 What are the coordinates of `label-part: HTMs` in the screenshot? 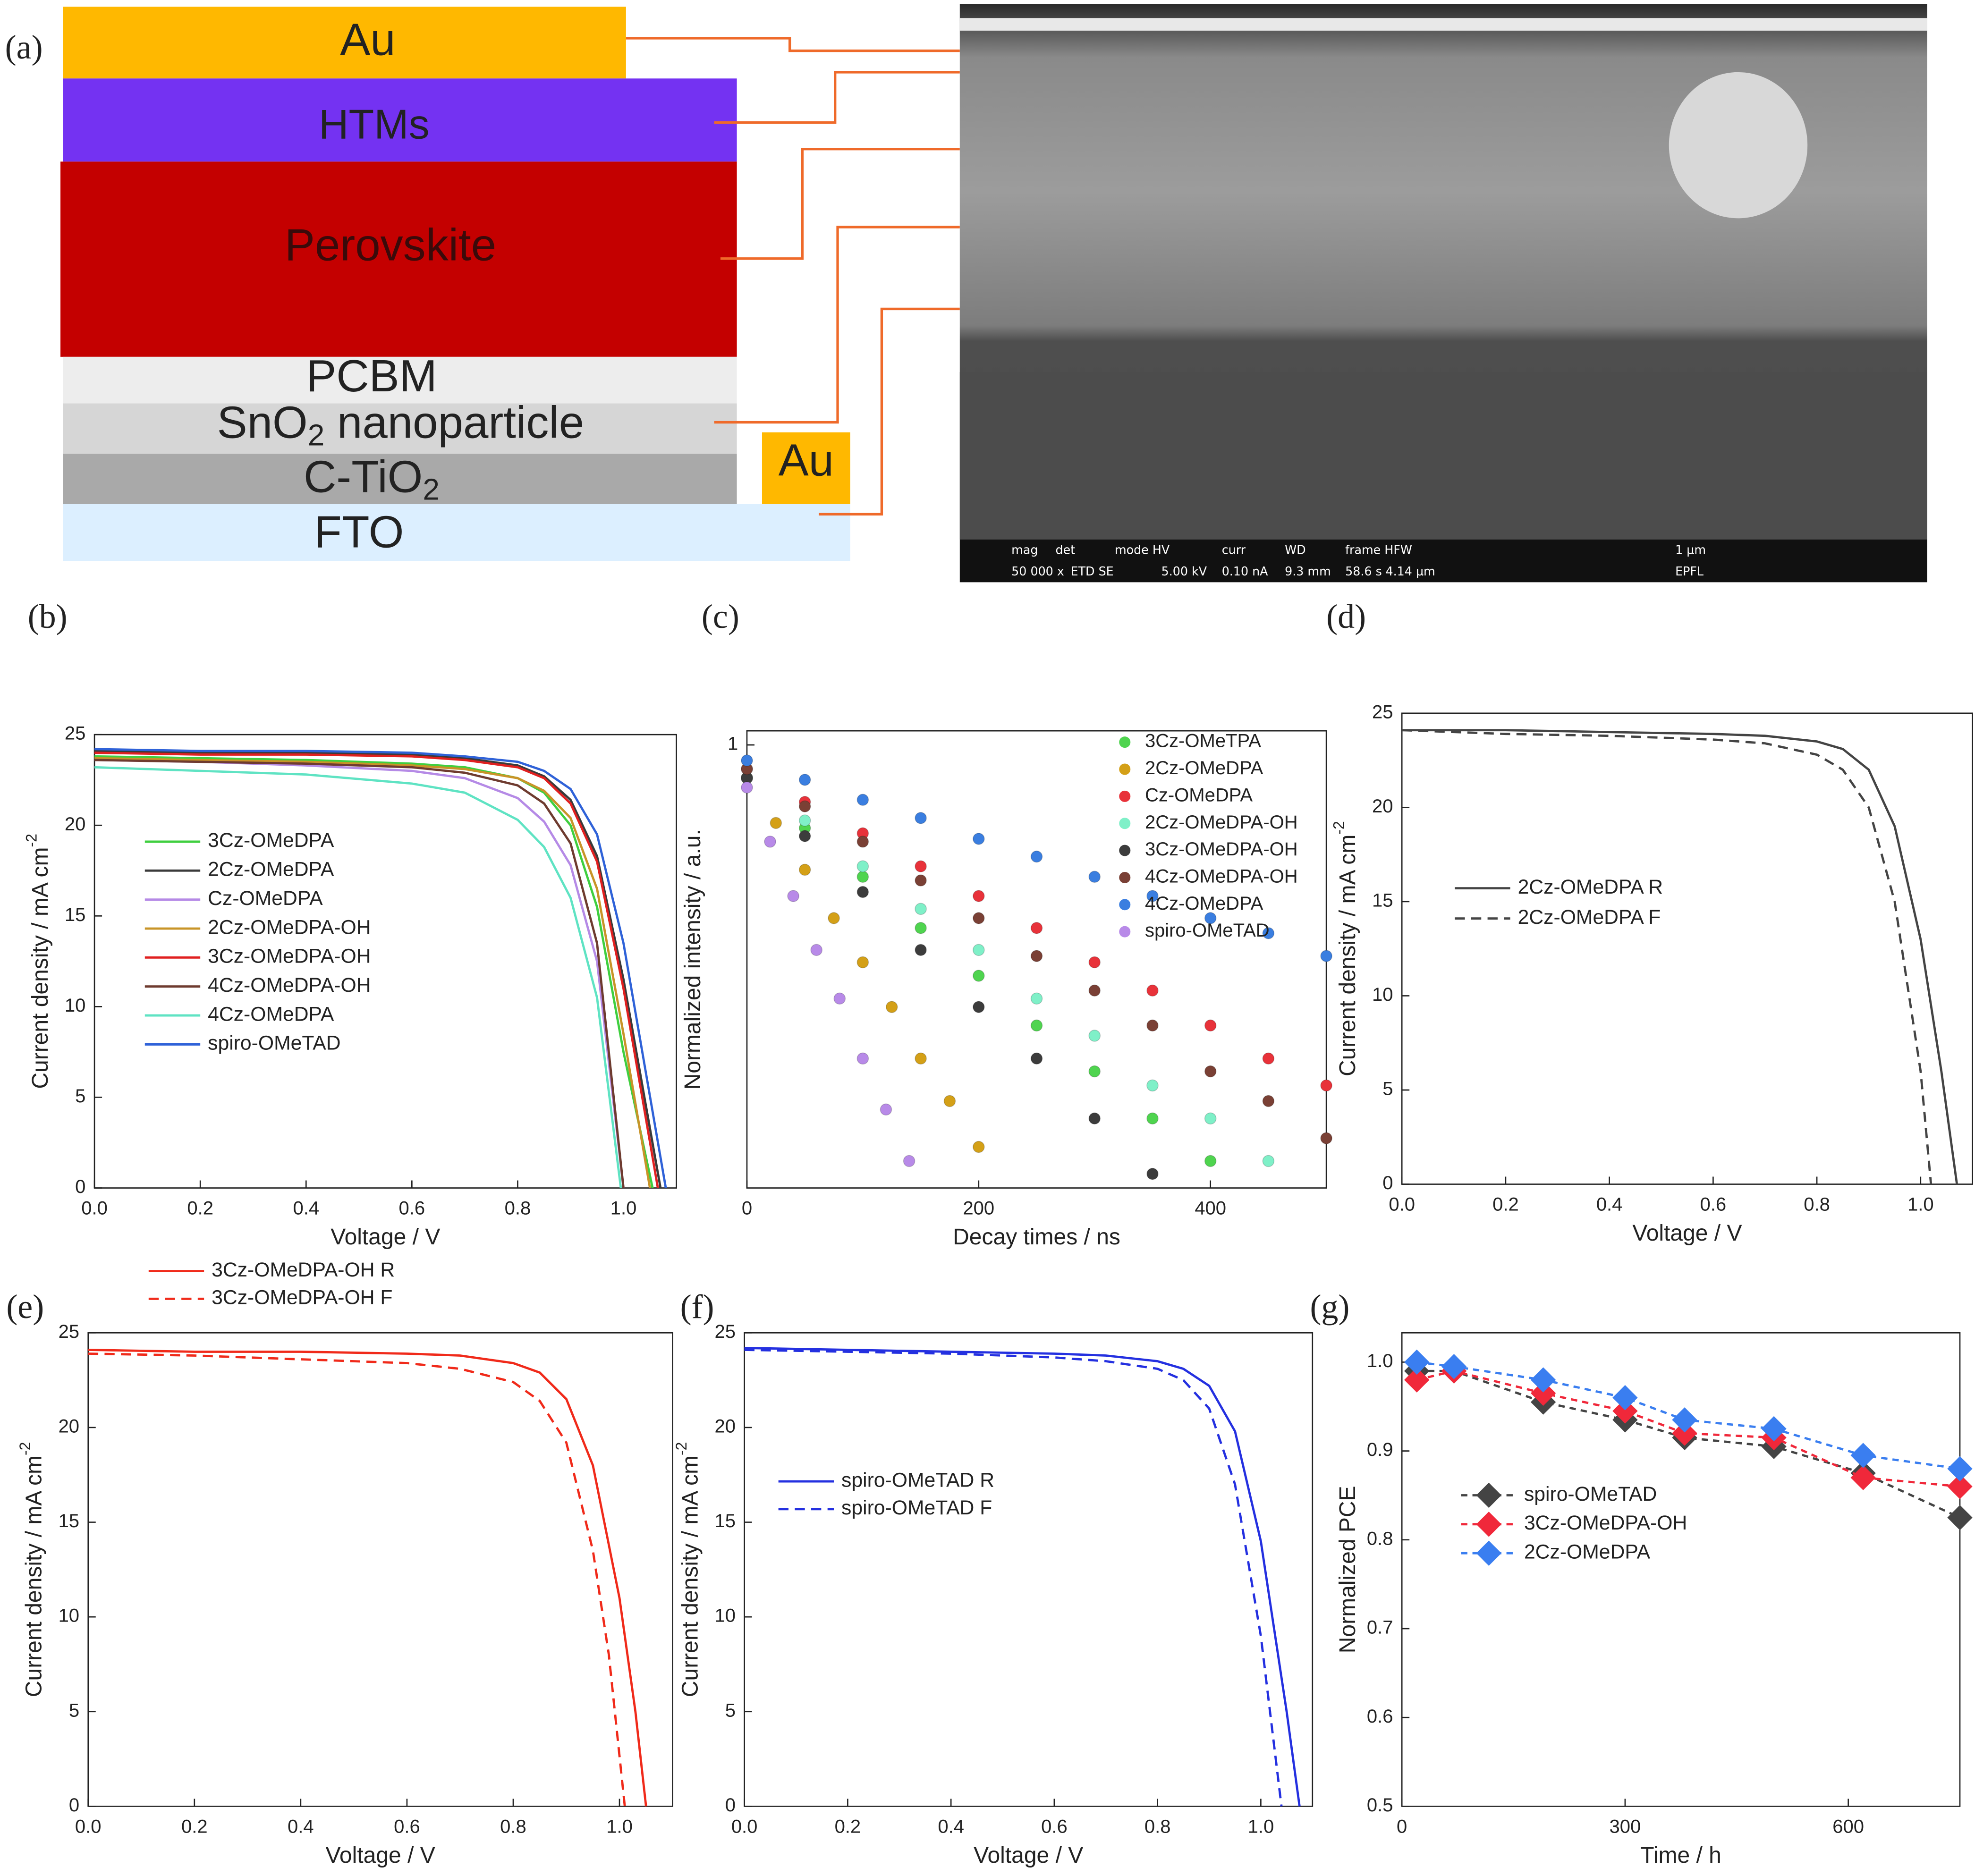 It's located at (374, 124).